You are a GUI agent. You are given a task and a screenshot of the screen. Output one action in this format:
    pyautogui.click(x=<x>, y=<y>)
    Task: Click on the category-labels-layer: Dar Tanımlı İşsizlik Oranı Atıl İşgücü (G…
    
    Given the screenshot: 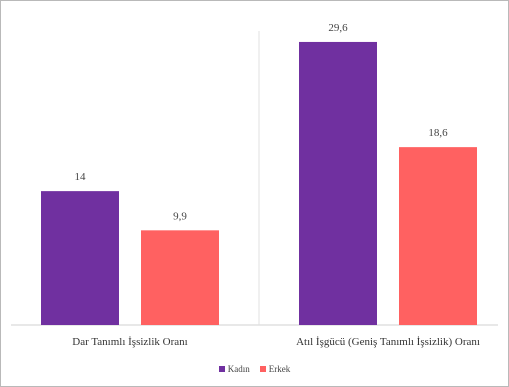 What is the action you would take?
    pyautogui.click(x=276, y=342)
    